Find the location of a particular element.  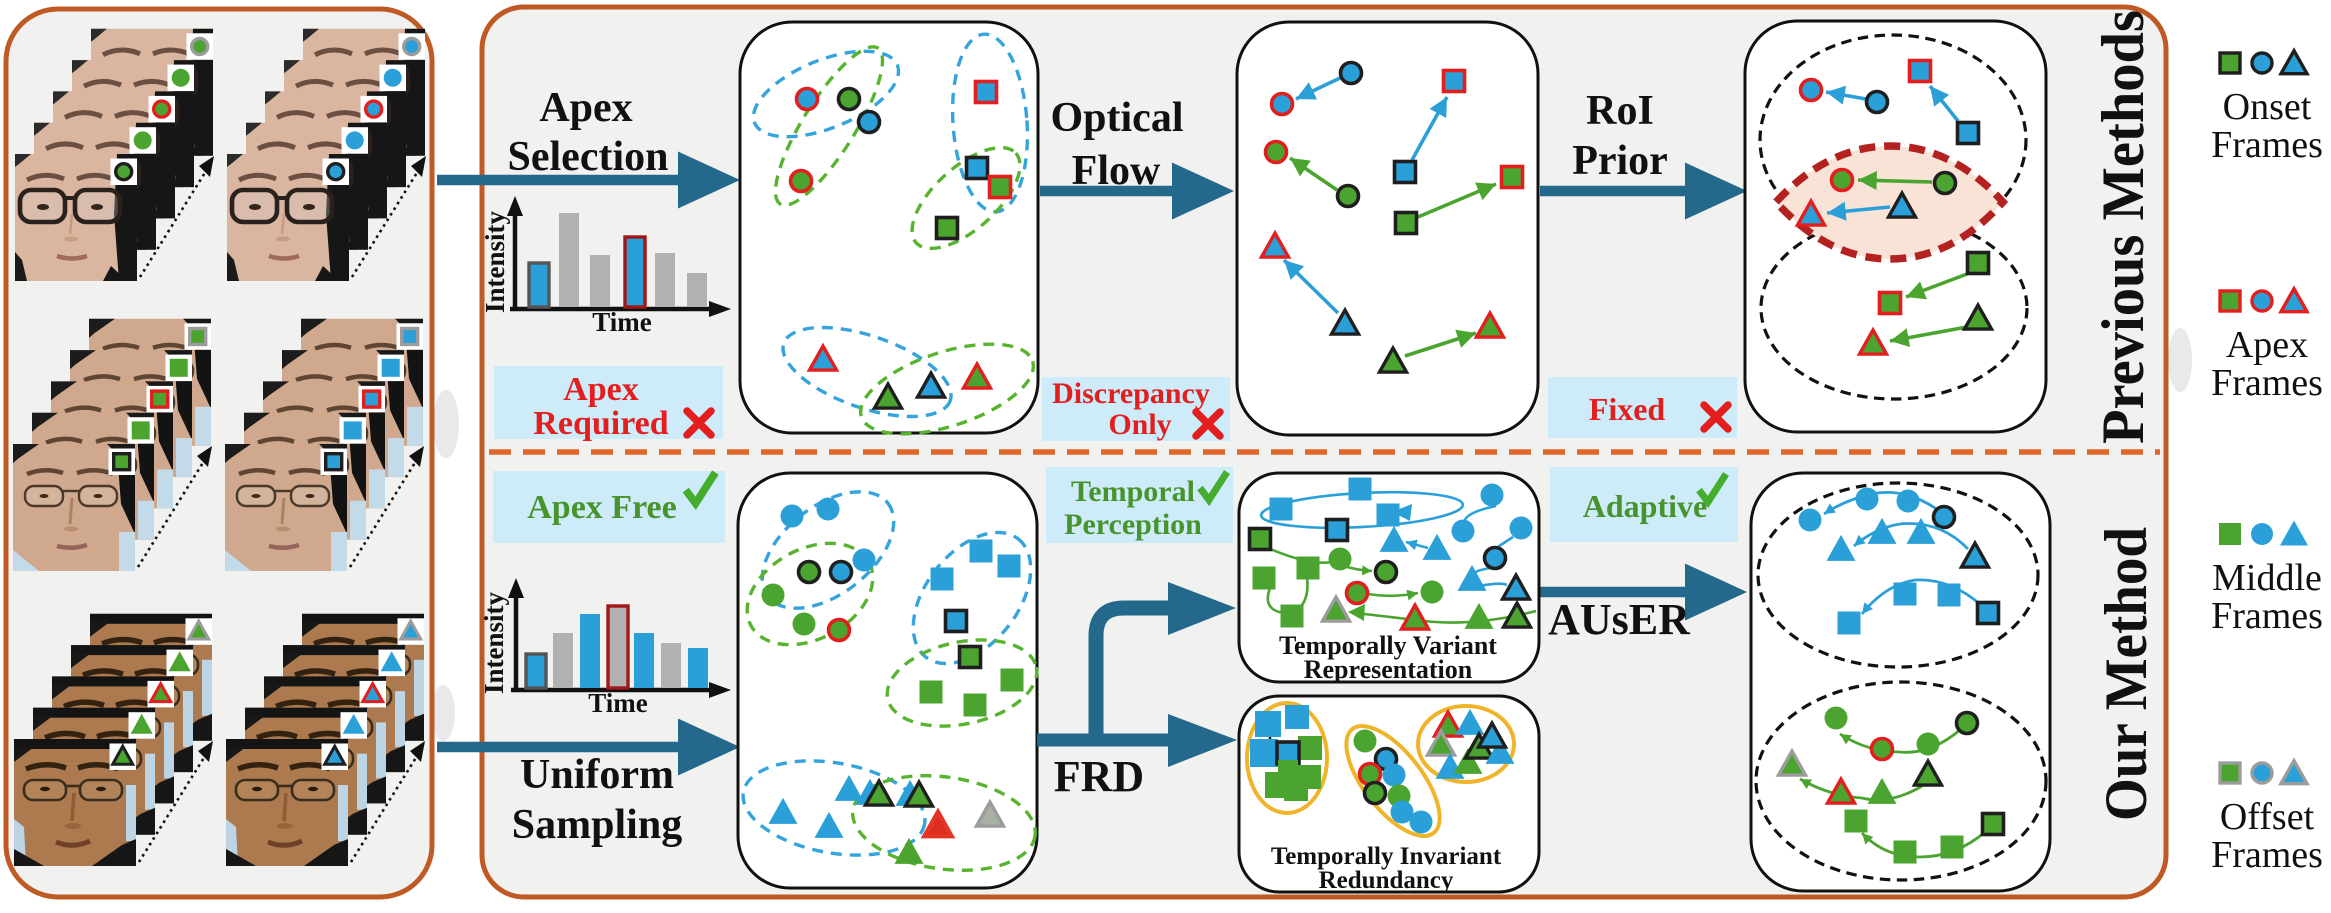

svg-text: Required is located at coordinates (600, 423).